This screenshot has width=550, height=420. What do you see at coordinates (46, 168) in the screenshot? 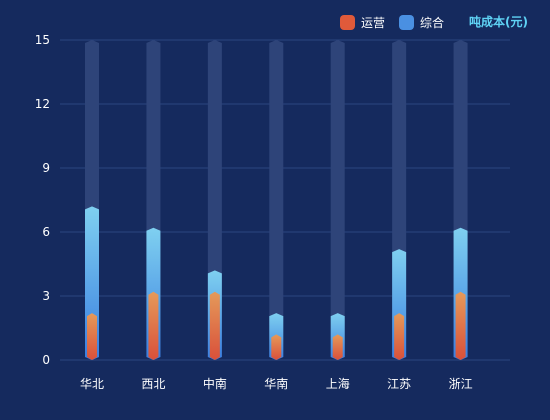
I see `y-tick-label: 9` at bounding box center [46, 168].